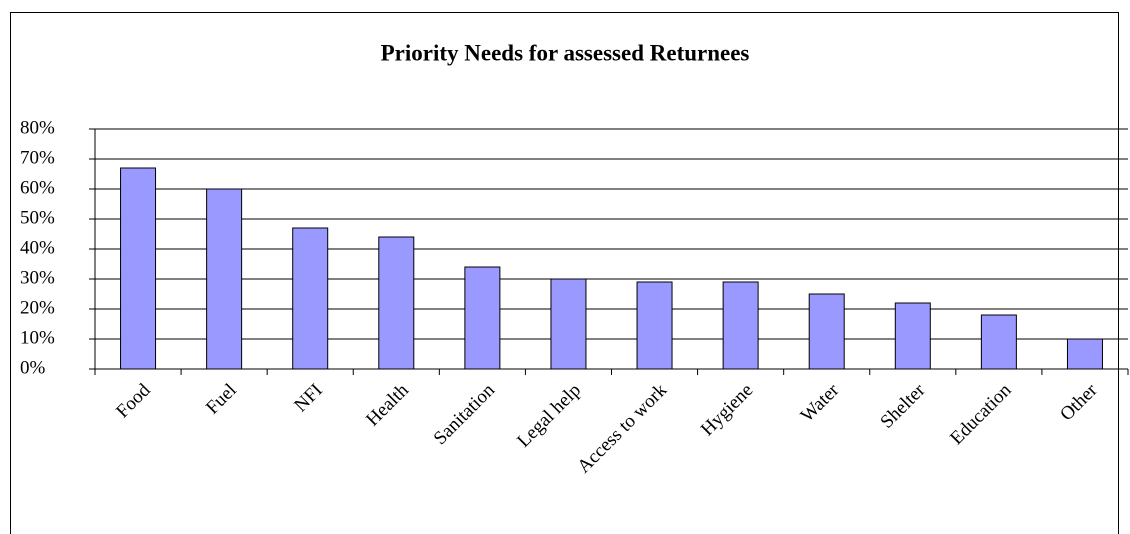  I want to click on y-tick-label: 60%, so click(37, 187).